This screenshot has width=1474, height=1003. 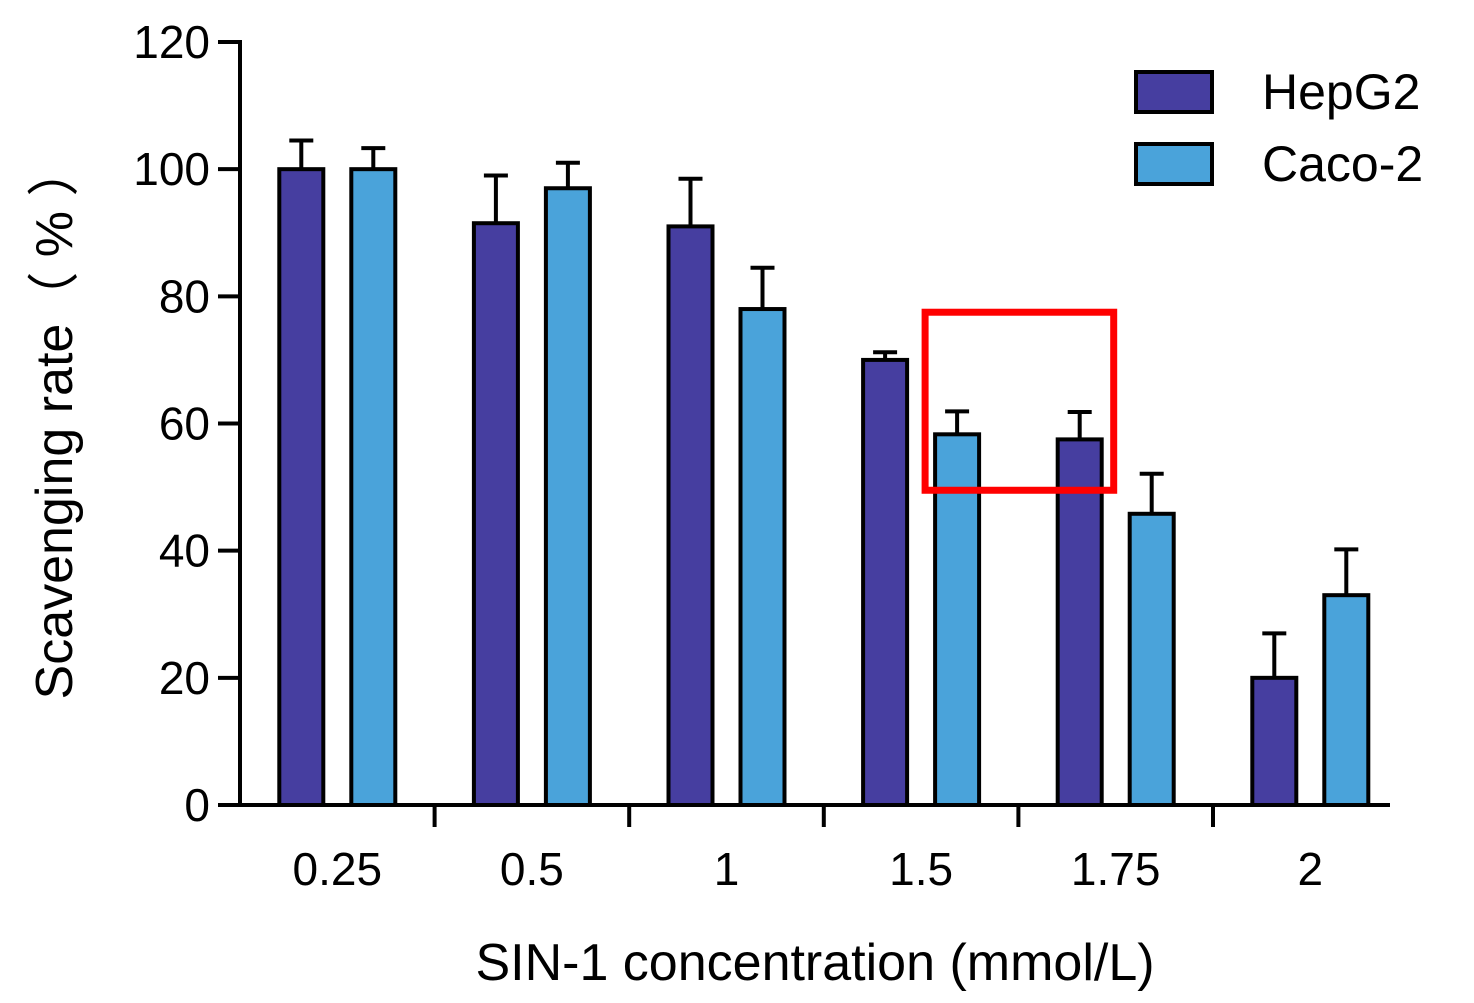 What do you see at coordinates (1311, 869) in the screenshot?
I see `x-tick-label: 2` at bounding box center [1311, 869].